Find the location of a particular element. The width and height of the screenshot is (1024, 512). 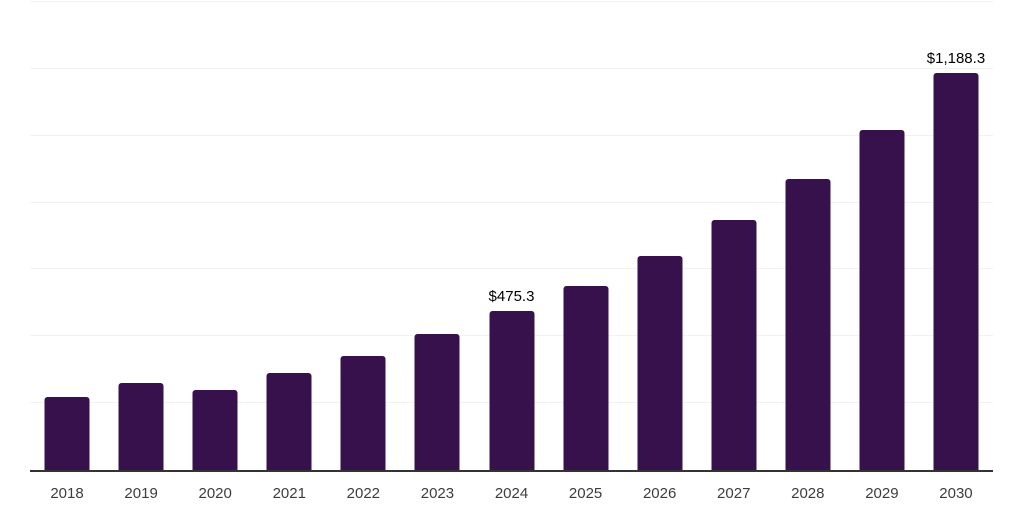

bar-2019 is located at coordinates (141, 426).